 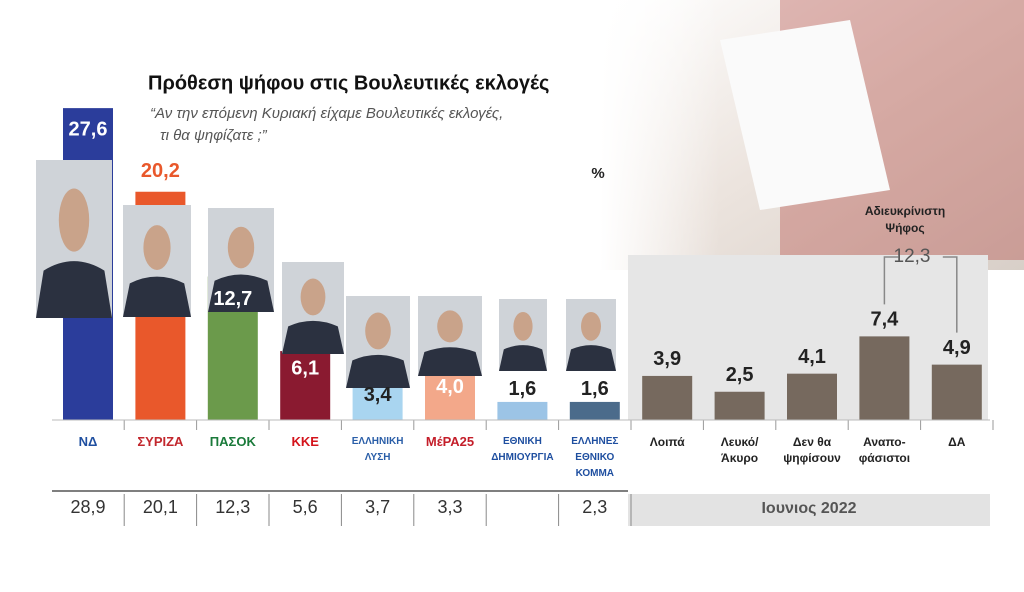 What do you see at coordinates (920, 294) in the screenshot?
I see `bracket` at bounding box center [920, 294].